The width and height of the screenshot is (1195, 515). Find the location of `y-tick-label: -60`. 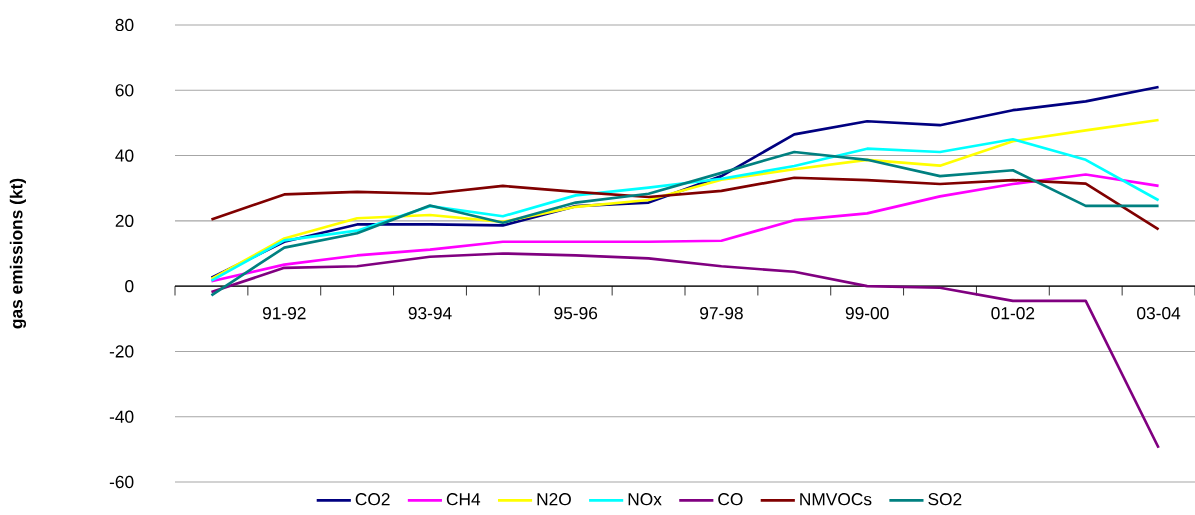

y-tick-label: -60 is located at coordinates (121, 482).